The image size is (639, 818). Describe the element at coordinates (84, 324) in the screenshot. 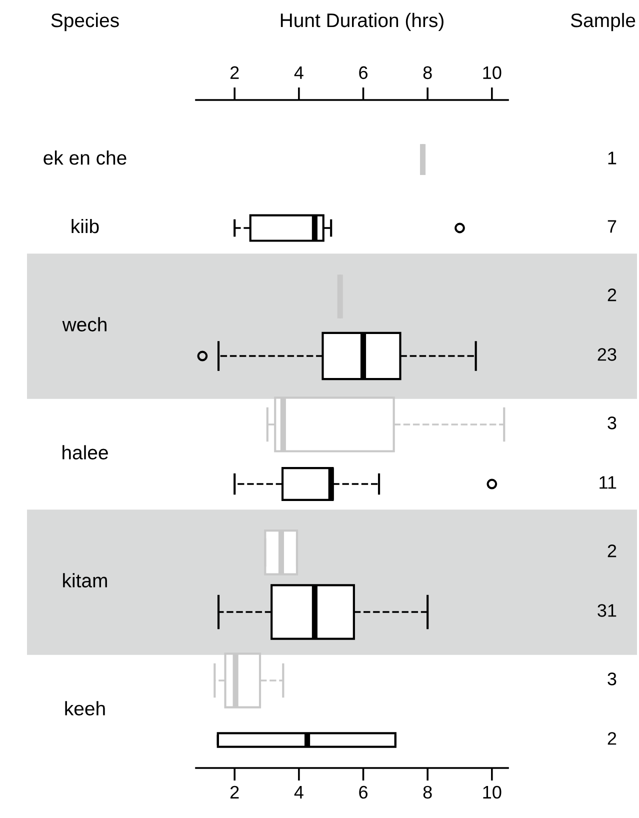

I see `y-tick-label: wech` at that location.